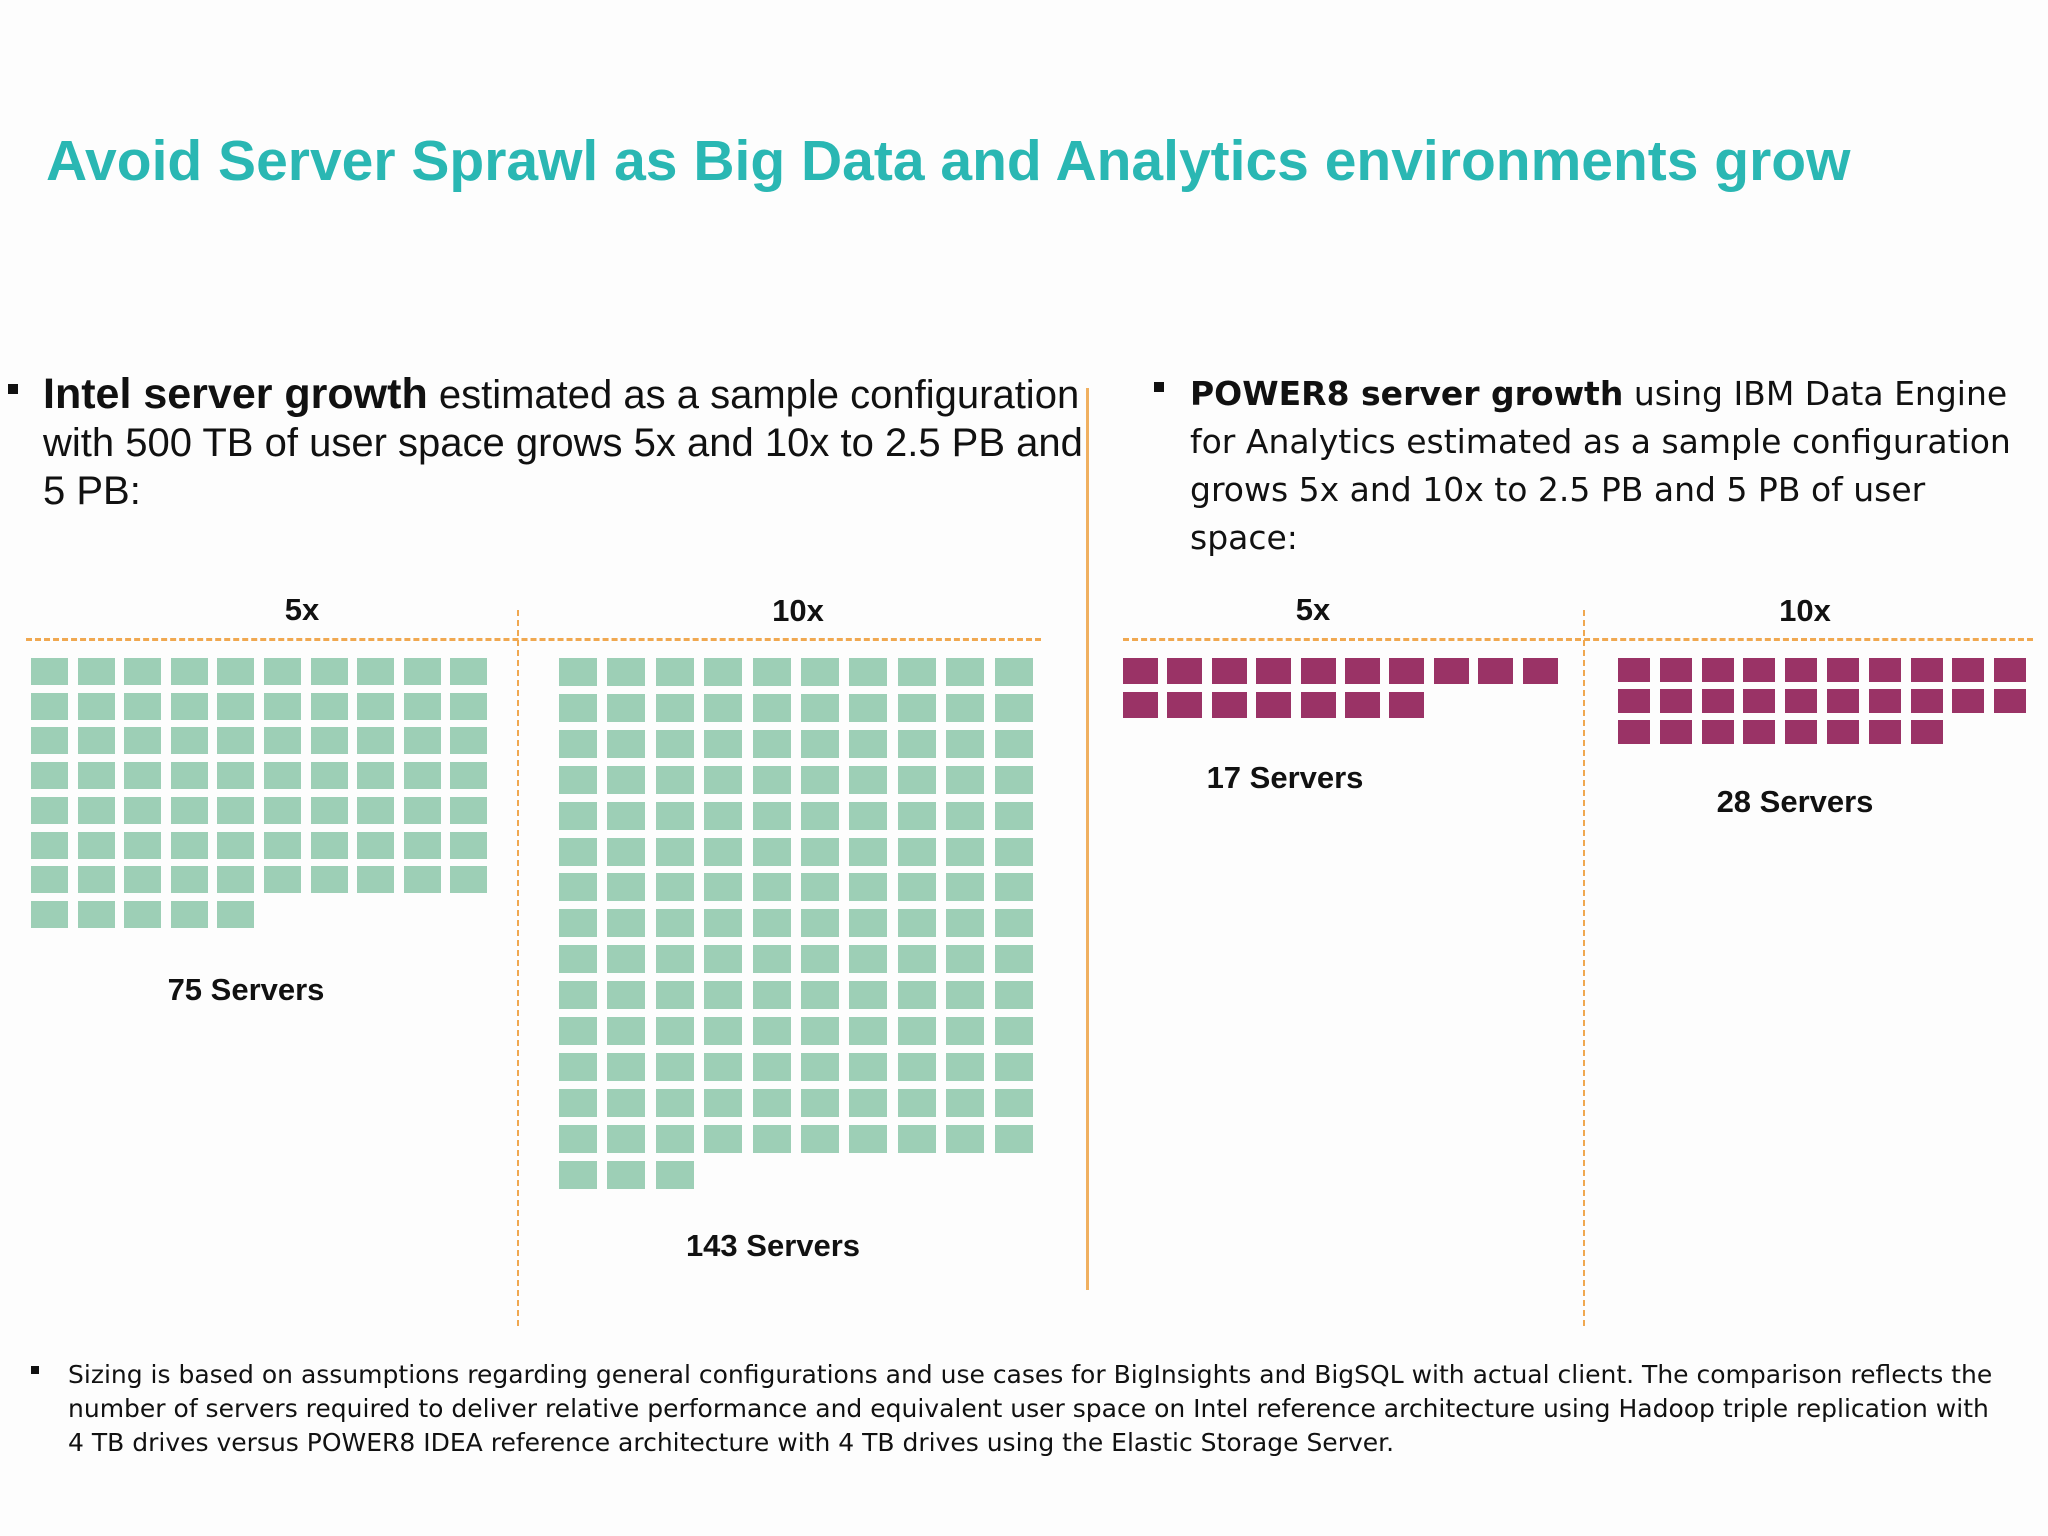 Image resolution: width=2048 pixels, height=1536 pixels. Describe the element at coordinates (1087, 839) in the screenshot. I see `section-divider` at that location.